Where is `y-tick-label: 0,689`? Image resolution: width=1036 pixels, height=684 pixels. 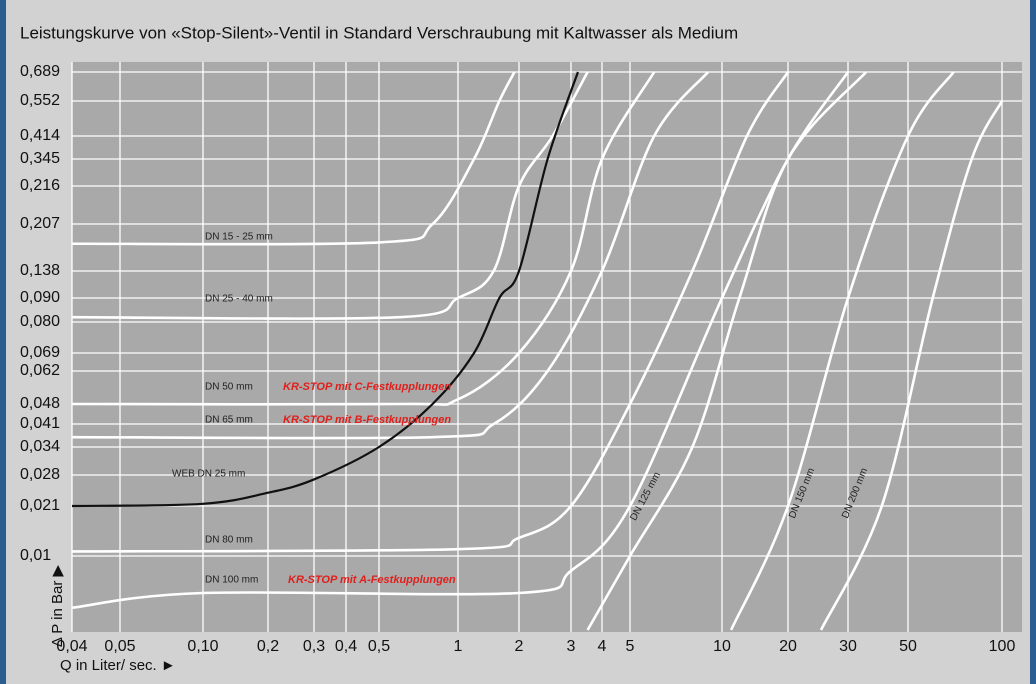
y-tick-label: 0,689 is located at coordinates (40, 71).